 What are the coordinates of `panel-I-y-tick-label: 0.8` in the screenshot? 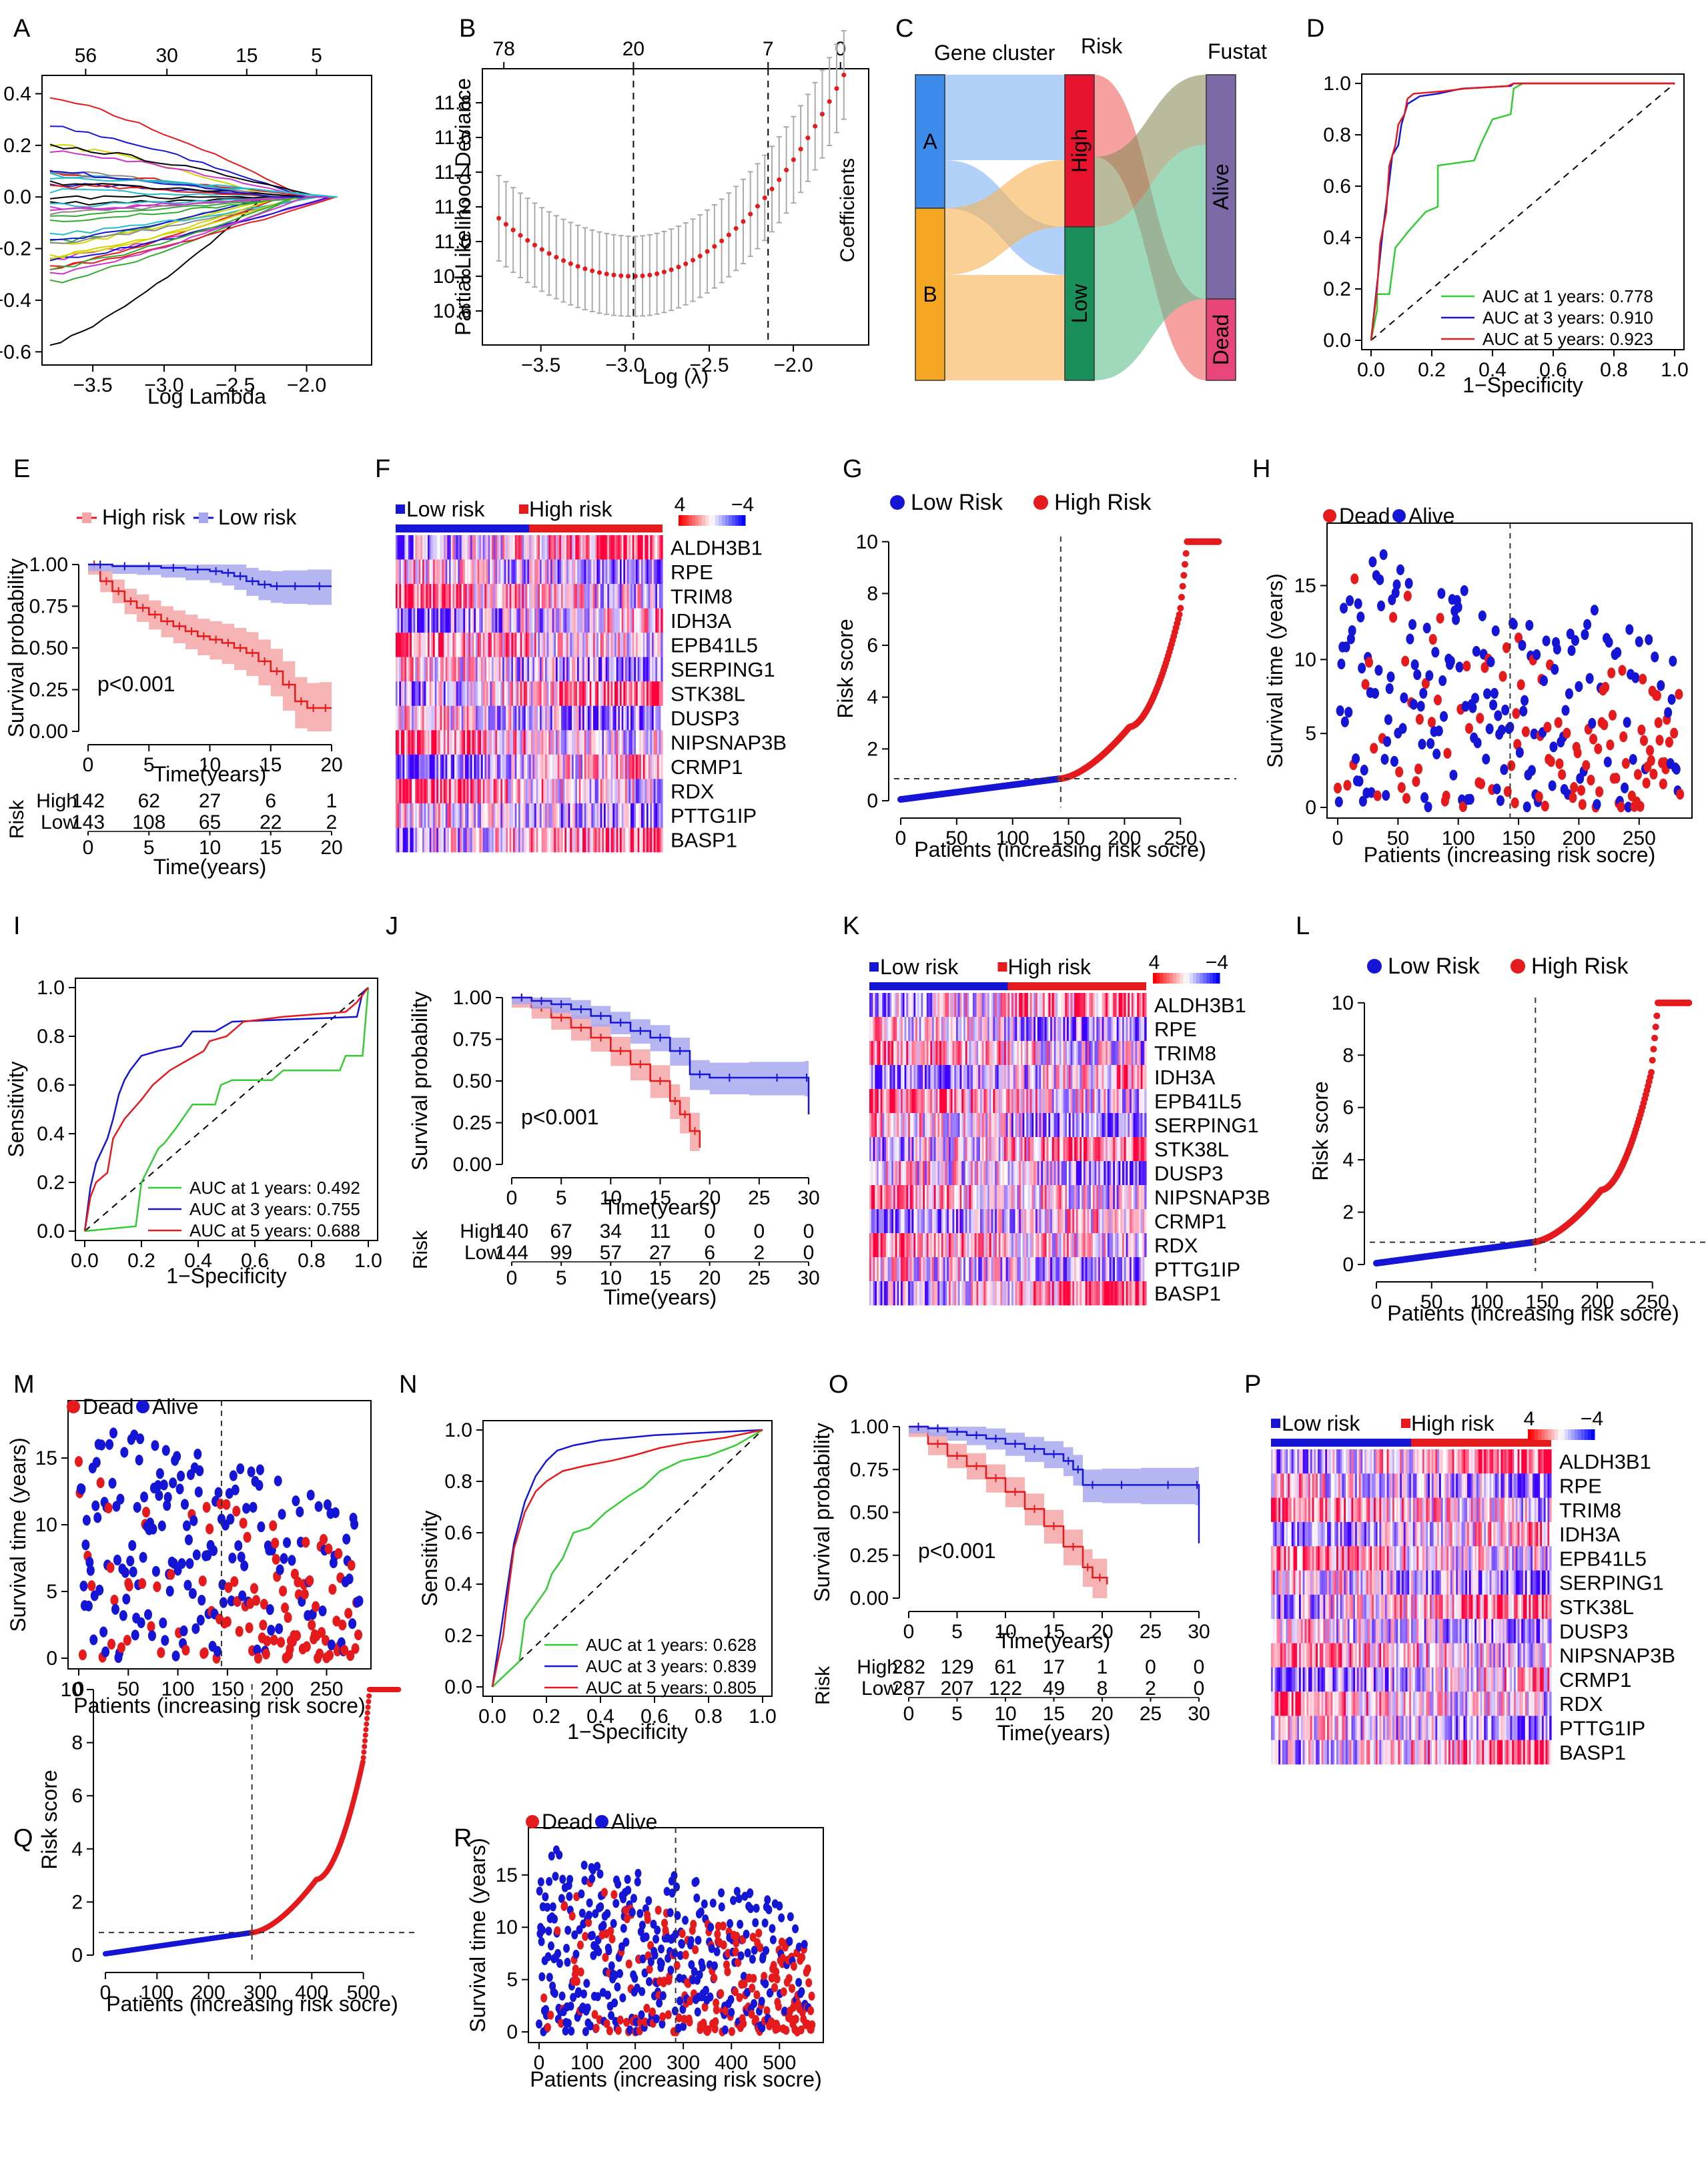 It's located at (51, 1037).